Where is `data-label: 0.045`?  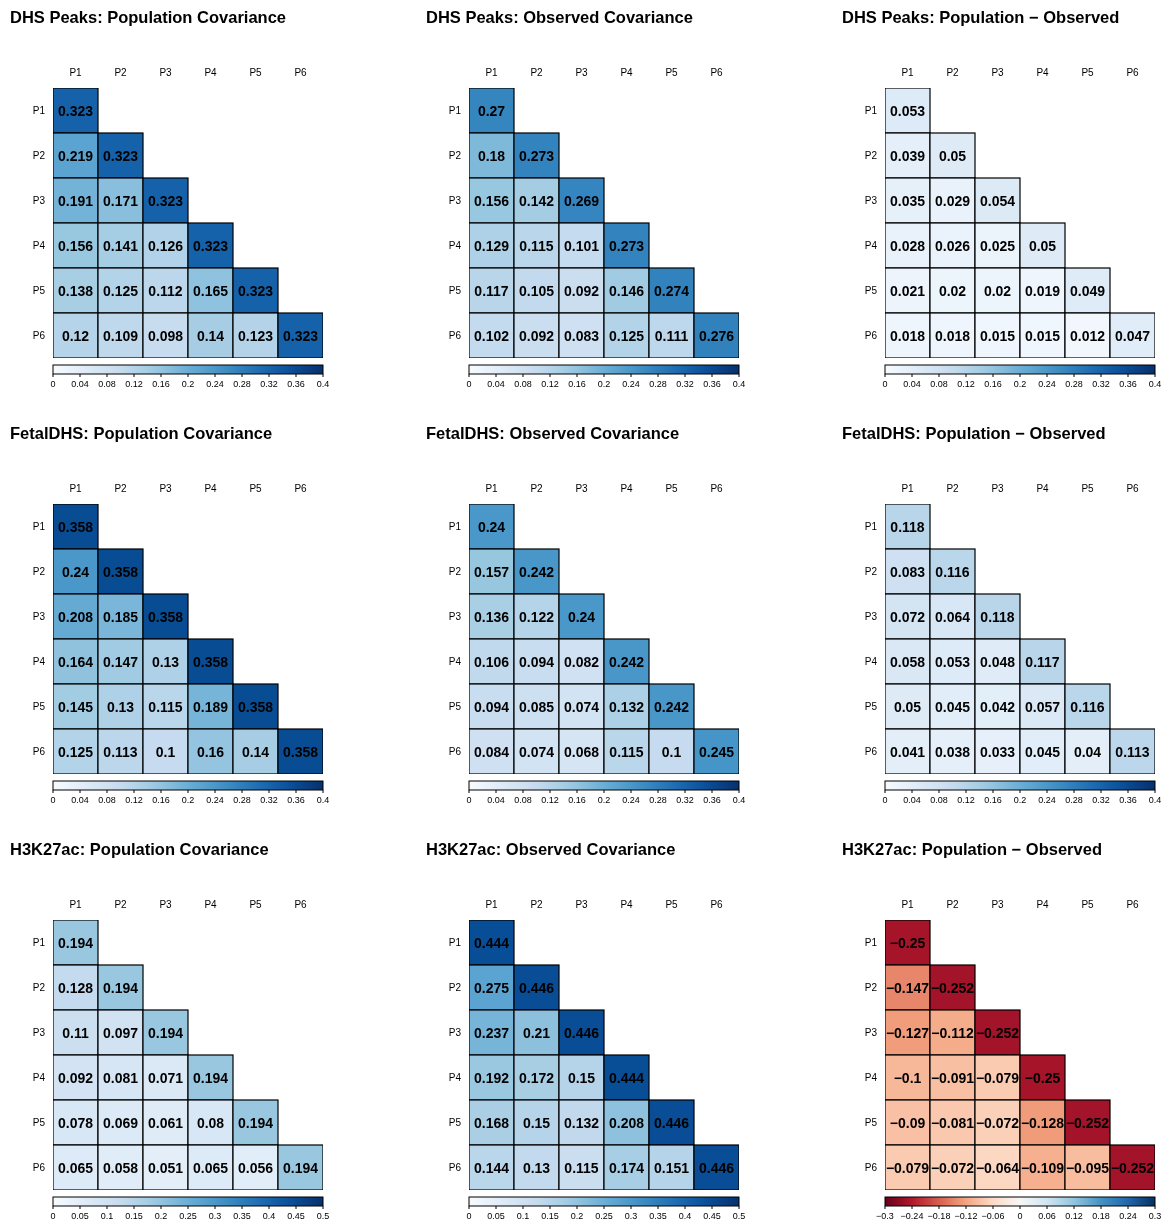 data-label: 0.045 is located at coordinates (952, 706).